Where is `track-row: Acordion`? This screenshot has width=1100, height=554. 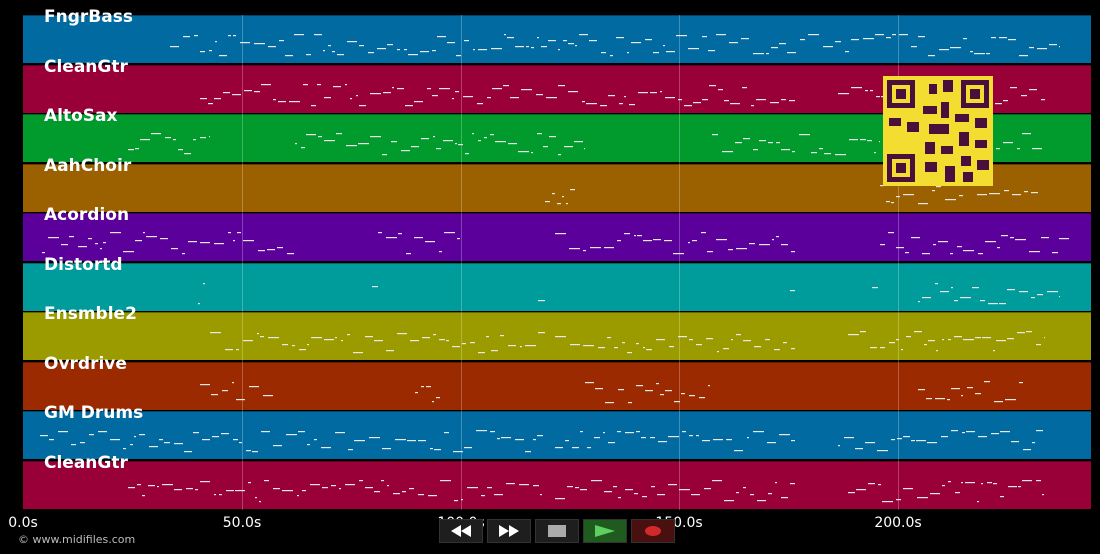
track-row: Acordion is located at coordinates (557, 233).